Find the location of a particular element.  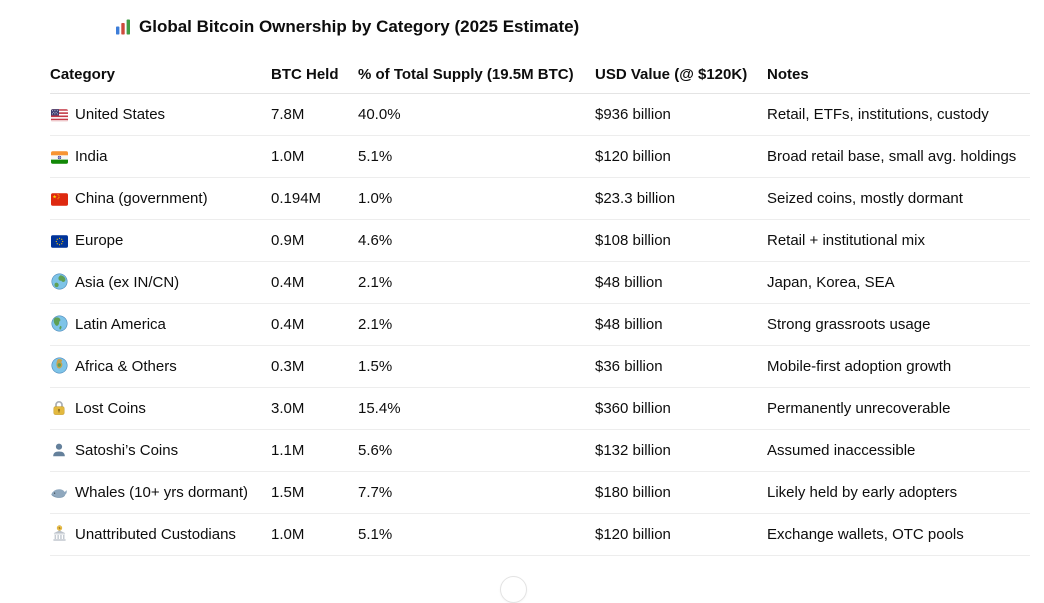

pct-supply-cell: 40.0% is located at coordinates (476, 114).